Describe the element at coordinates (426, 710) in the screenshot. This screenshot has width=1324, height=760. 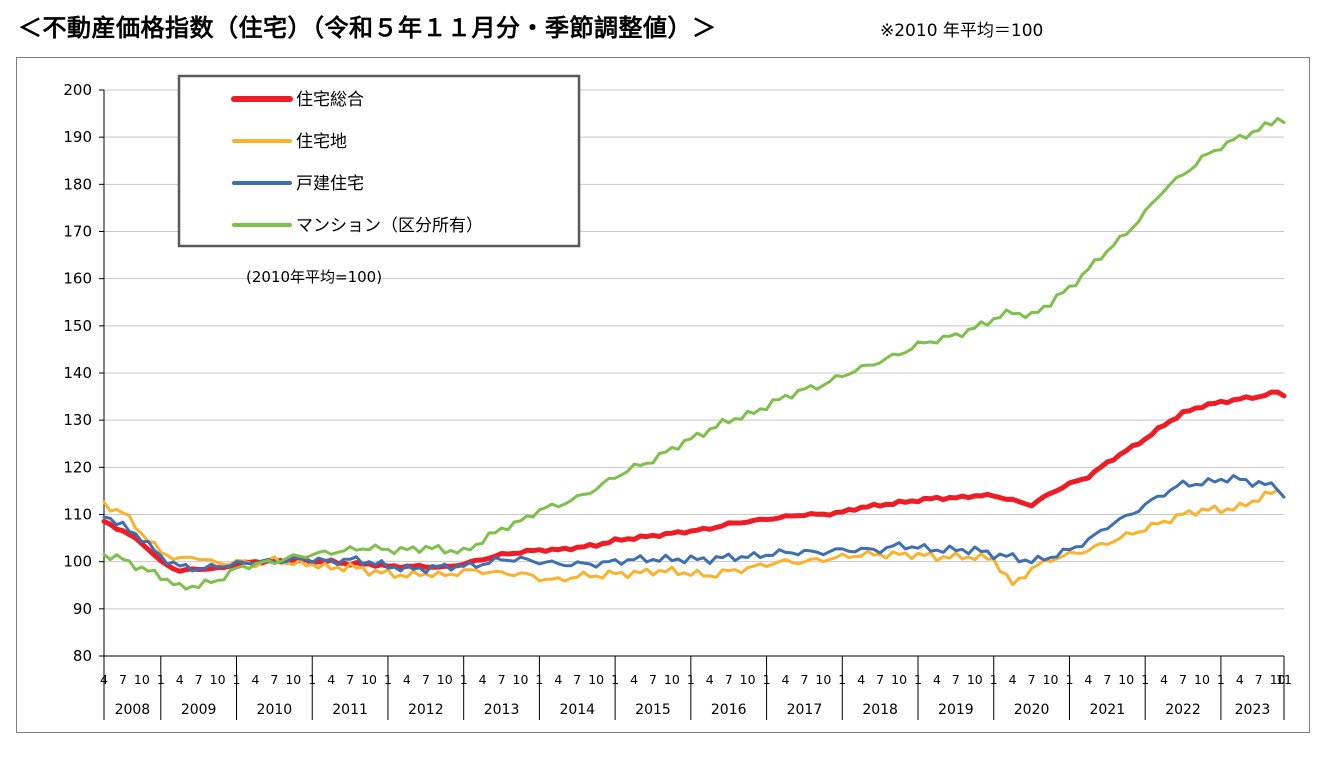
I see `year-label: 2012` at that location.